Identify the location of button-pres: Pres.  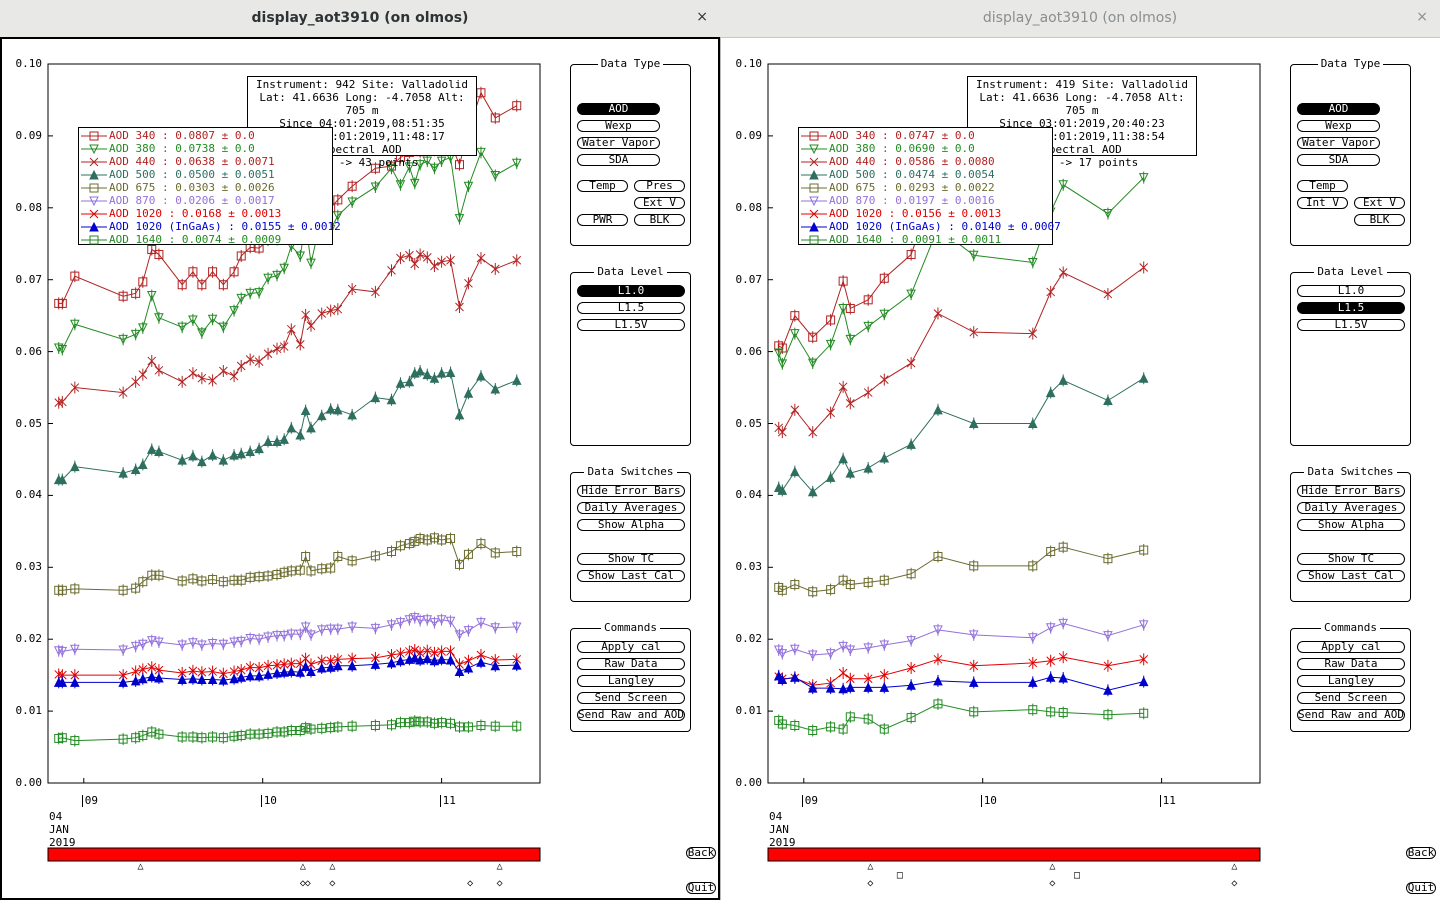
(659, 186).